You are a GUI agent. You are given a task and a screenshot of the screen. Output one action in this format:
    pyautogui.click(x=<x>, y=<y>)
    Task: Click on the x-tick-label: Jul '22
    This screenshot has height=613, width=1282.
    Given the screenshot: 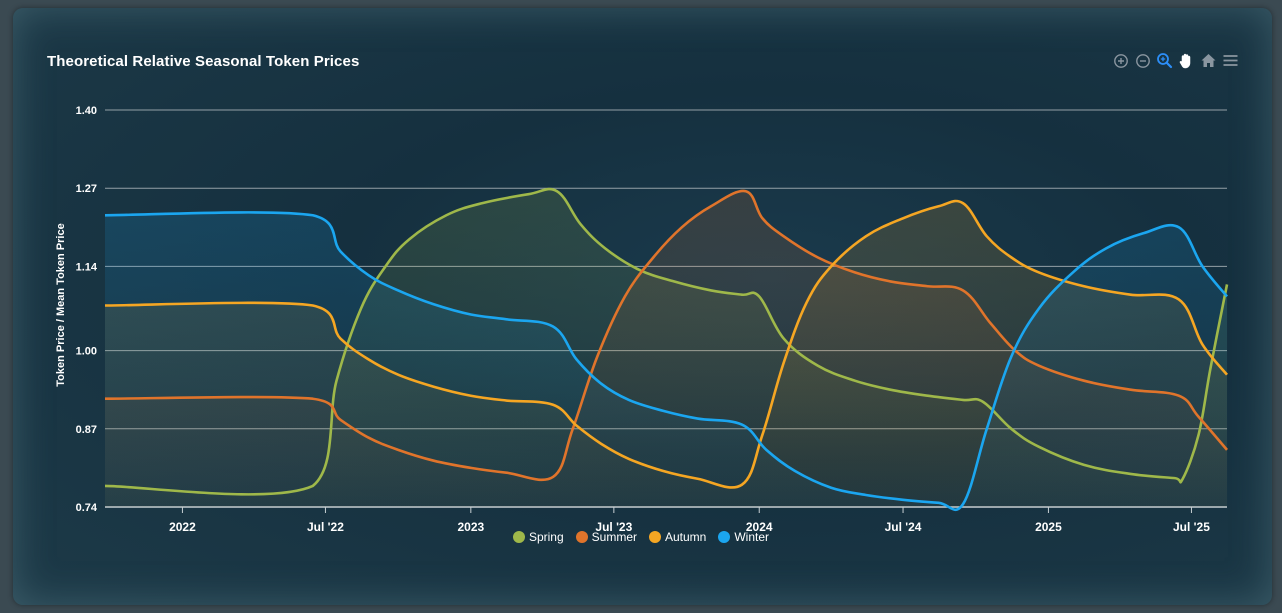 What is the action you would take?
    pyautogui.click(x=325, y=527)
    